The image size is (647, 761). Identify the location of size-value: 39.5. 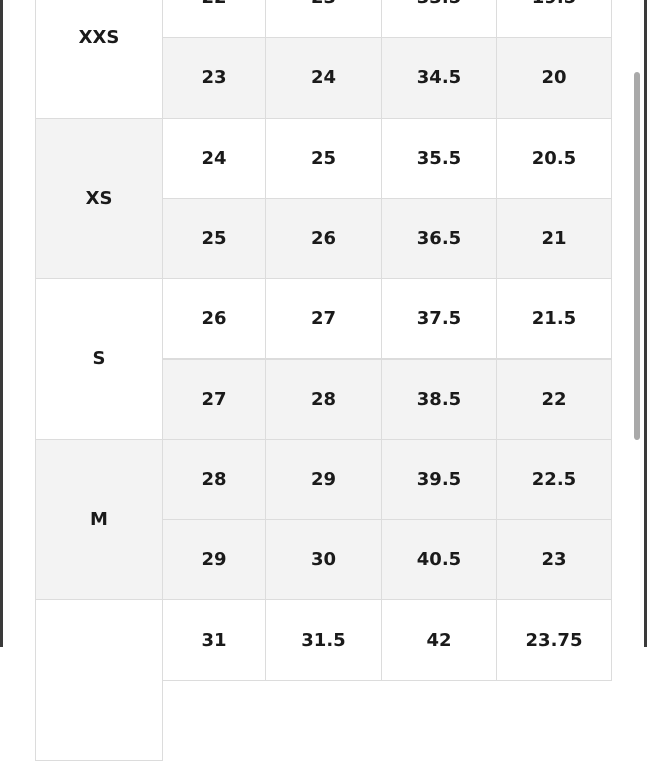
(439, 479).